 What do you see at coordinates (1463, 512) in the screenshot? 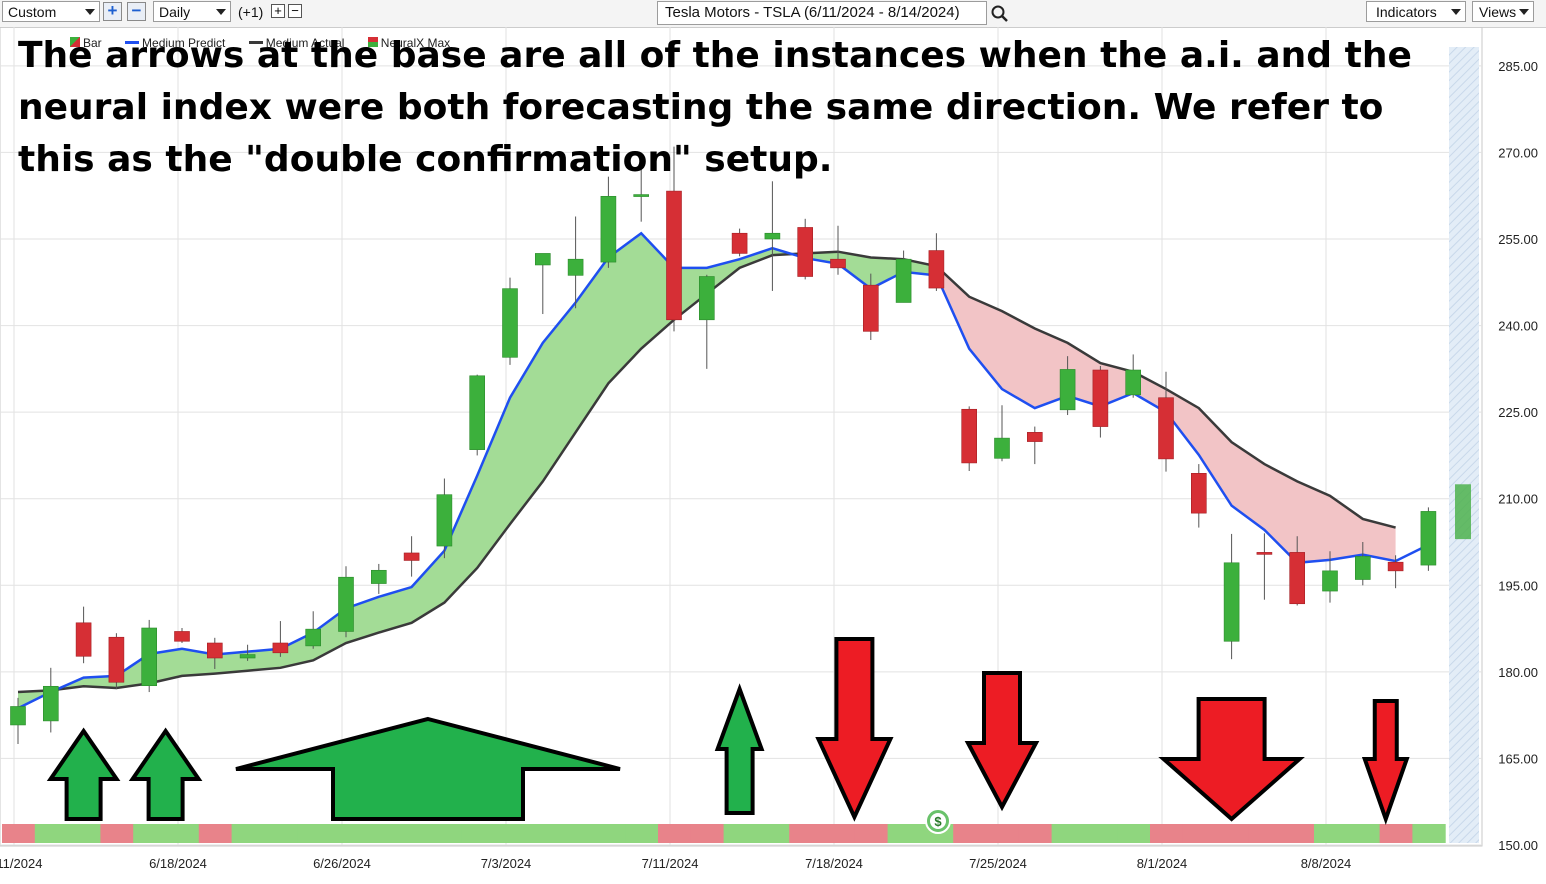
I see `forecast-candle` at bounding box center [1463, 512].